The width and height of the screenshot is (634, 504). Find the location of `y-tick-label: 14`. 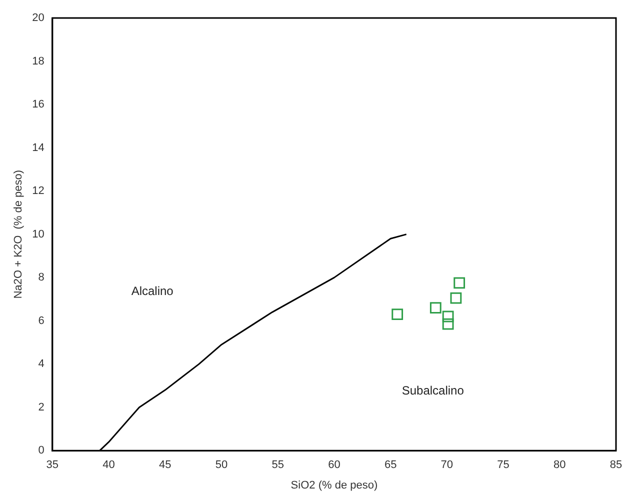

y-tick-label: 14 is located at coordinates (38, 148).